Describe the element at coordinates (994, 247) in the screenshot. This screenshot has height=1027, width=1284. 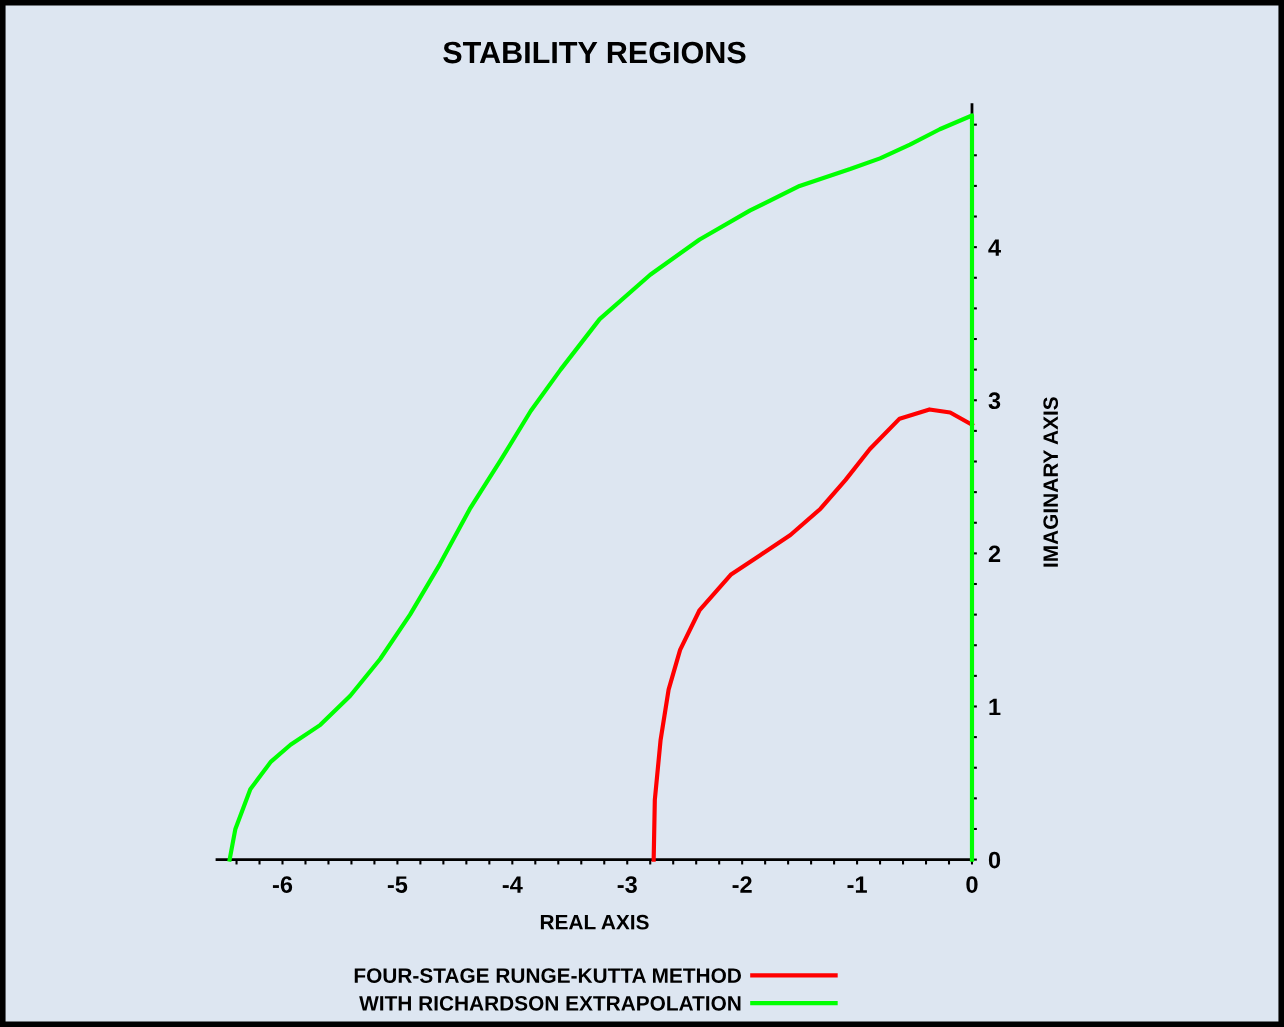
I see `y-tick-label: 4` at that location.